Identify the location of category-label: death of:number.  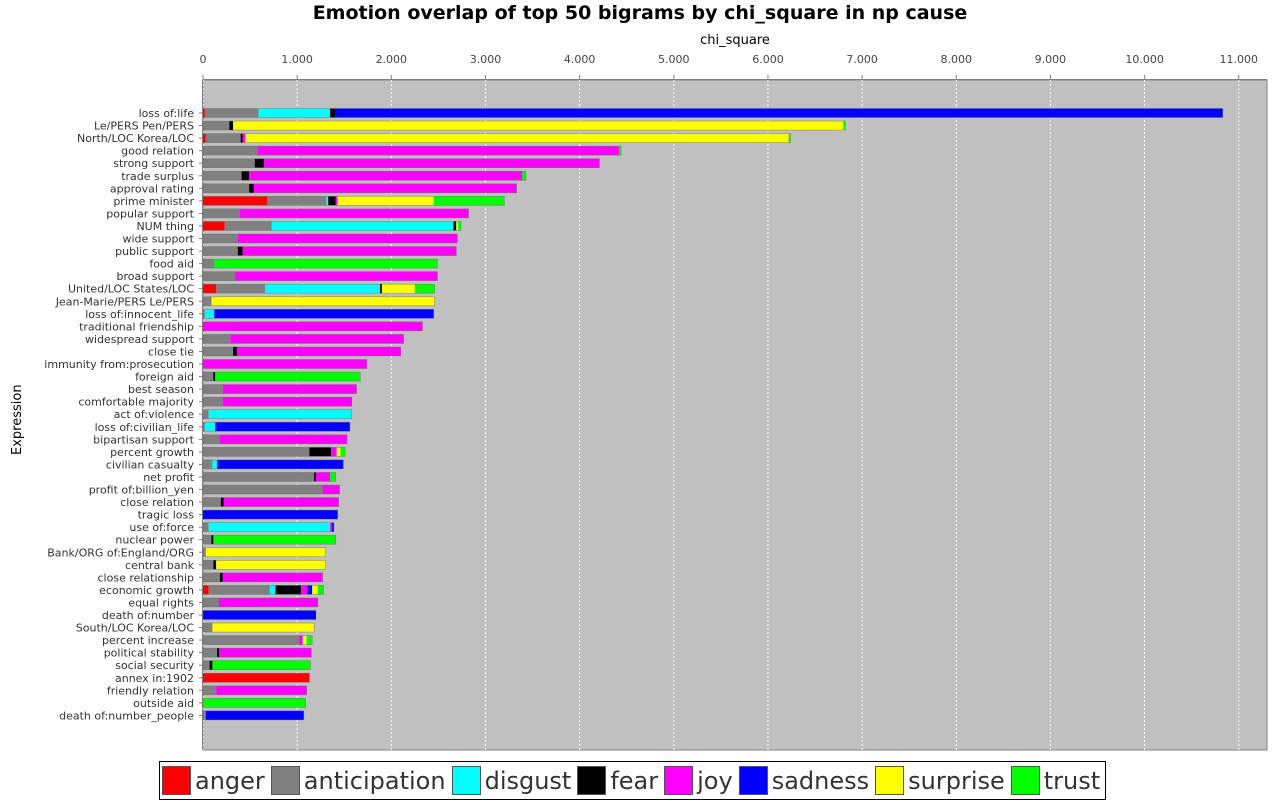
(148, 615).